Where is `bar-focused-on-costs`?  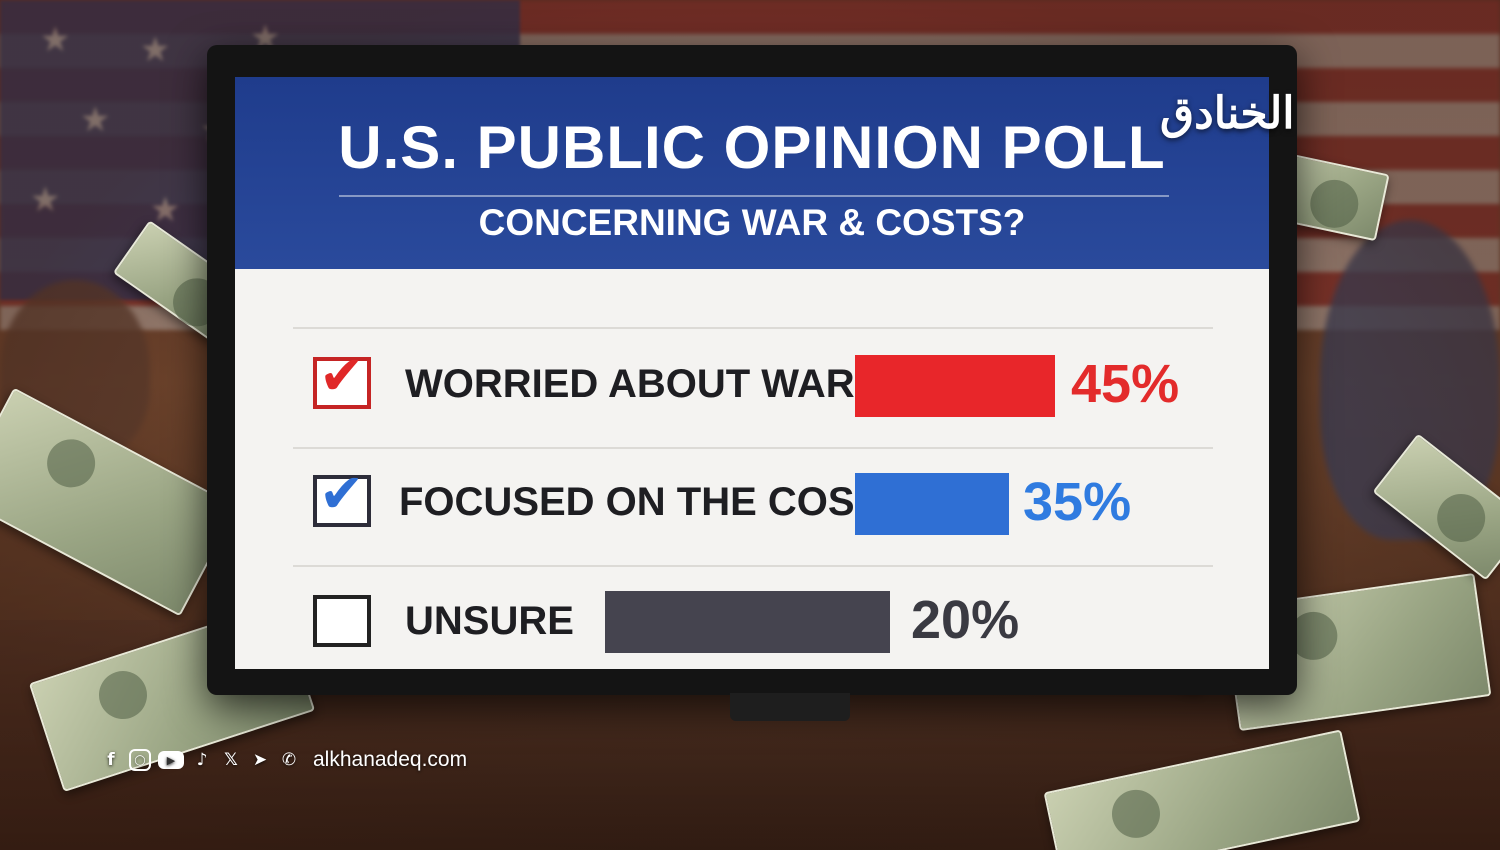
bar-focused-on-costs is located at coordinates (932, 504).